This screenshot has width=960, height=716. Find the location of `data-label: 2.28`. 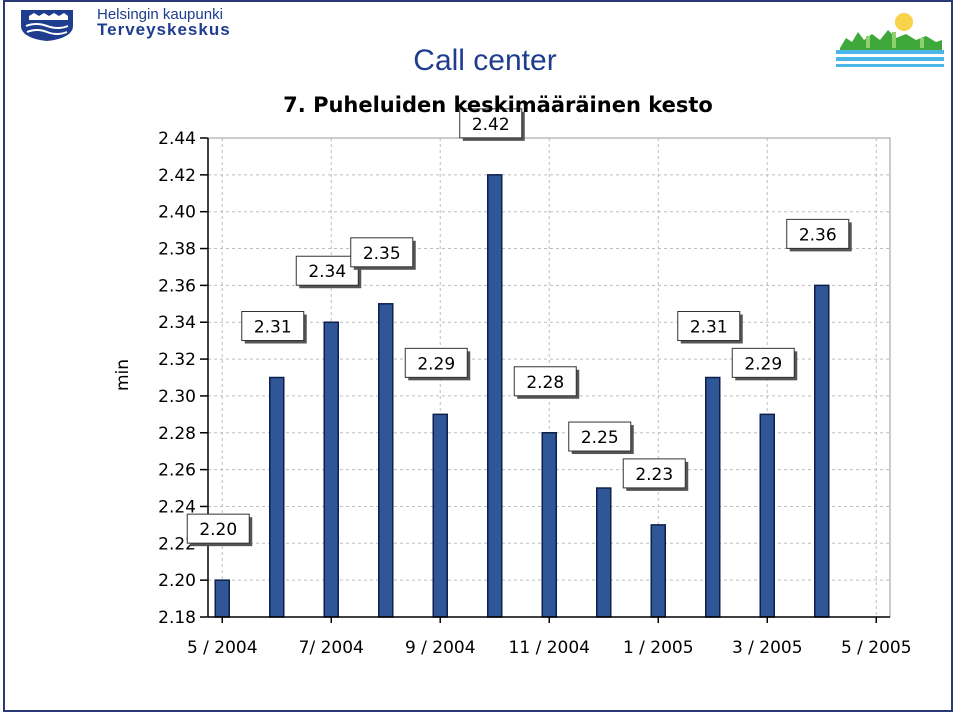

data-label: 2.28 is located at coordinates (546, 382).